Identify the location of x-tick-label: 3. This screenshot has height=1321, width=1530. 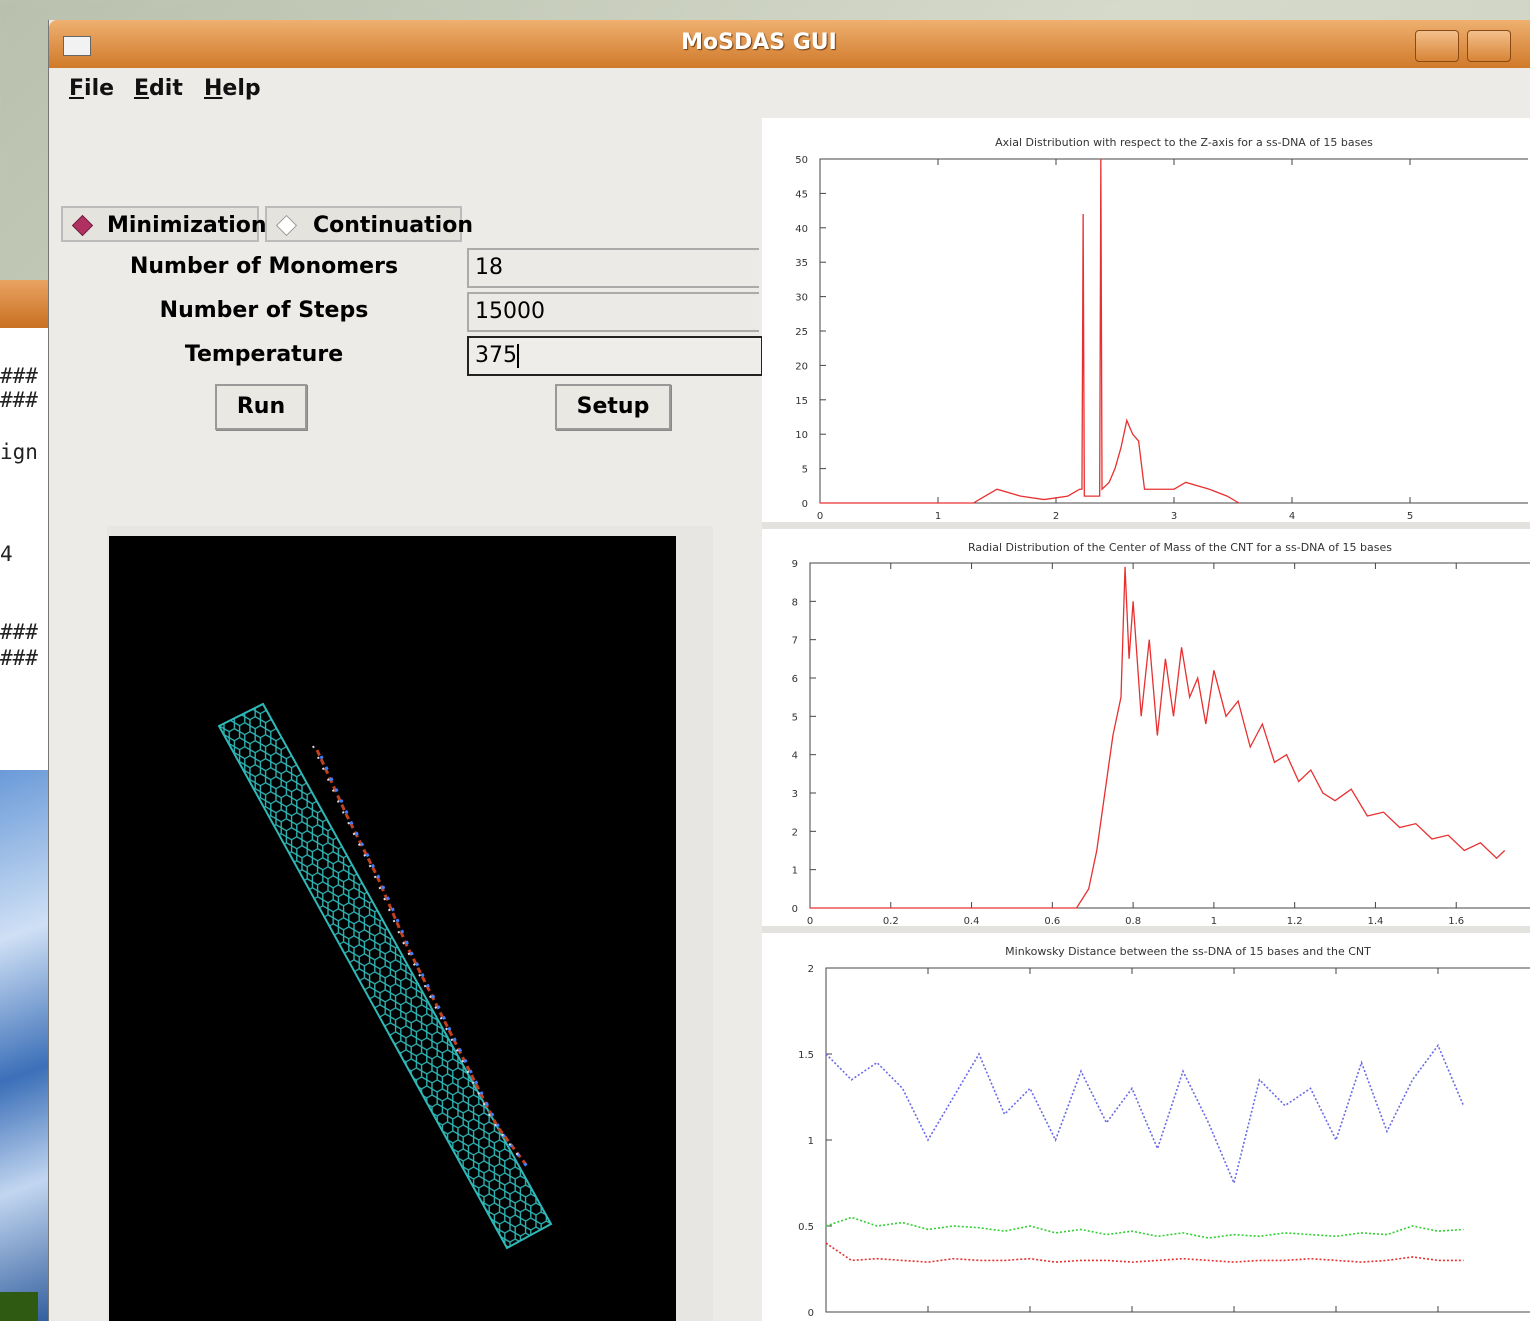
(1174, 516).